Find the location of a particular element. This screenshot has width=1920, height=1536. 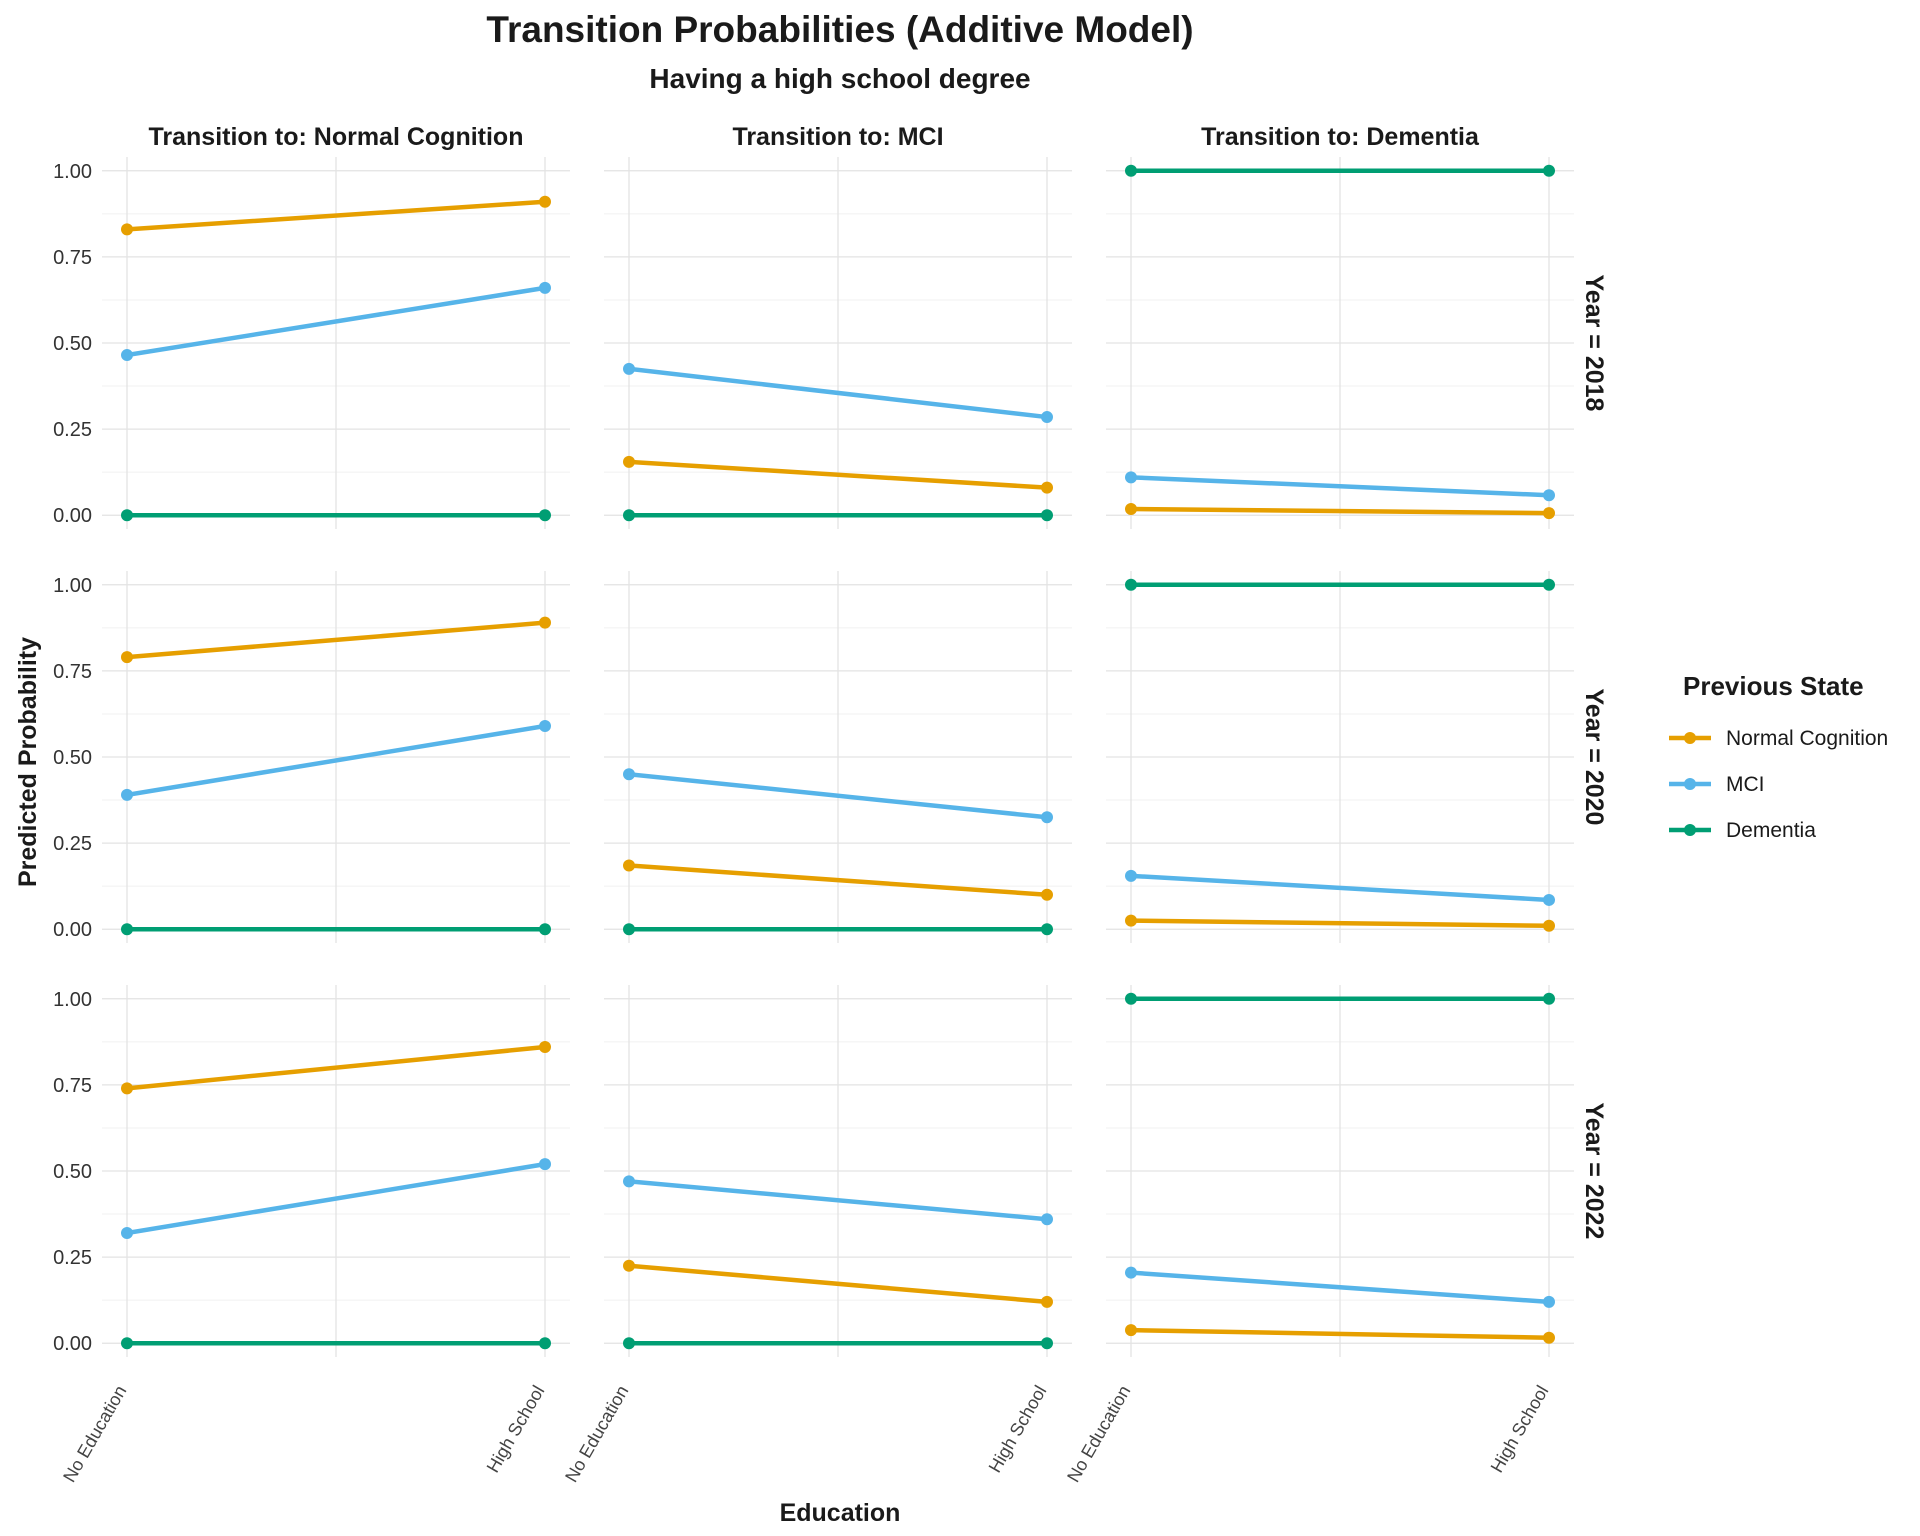

panel-transition-to-dementia-year-2022 is located at coordinates (1340, 1171).